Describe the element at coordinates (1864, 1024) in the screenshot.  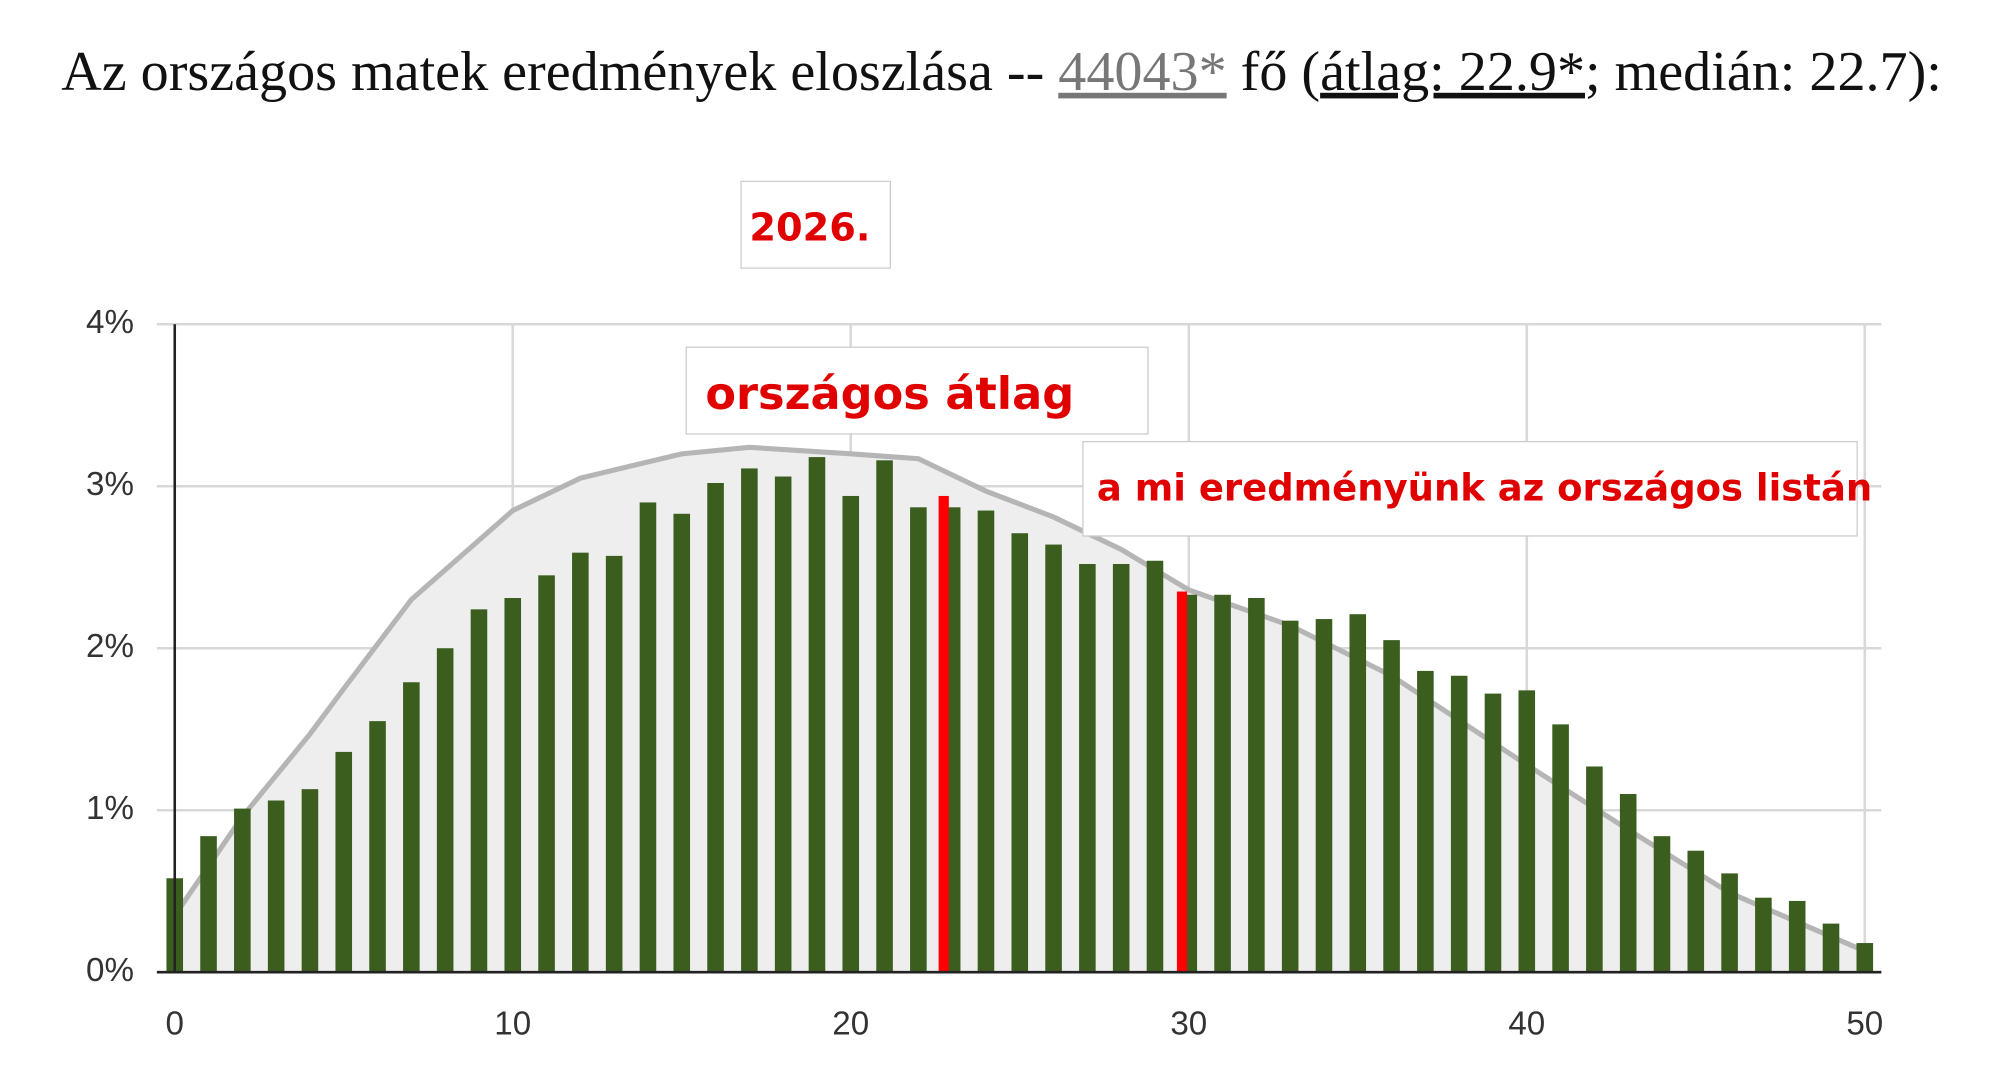
I see `x-tick-label: 50` at that location.